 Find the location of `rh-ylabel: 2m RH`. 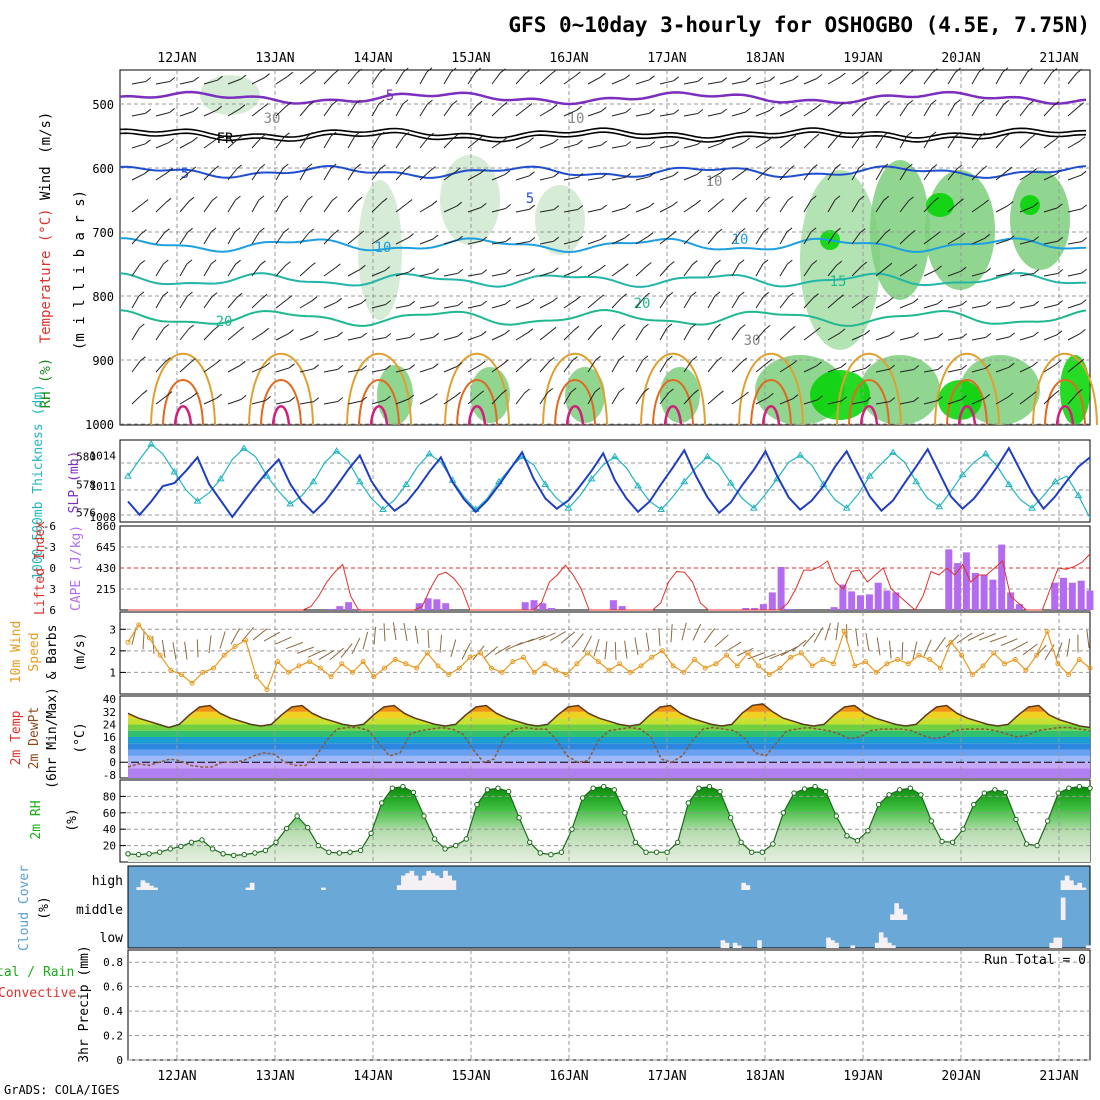

rh-ylabel: 2m RH is located at coordinates (36, 819).